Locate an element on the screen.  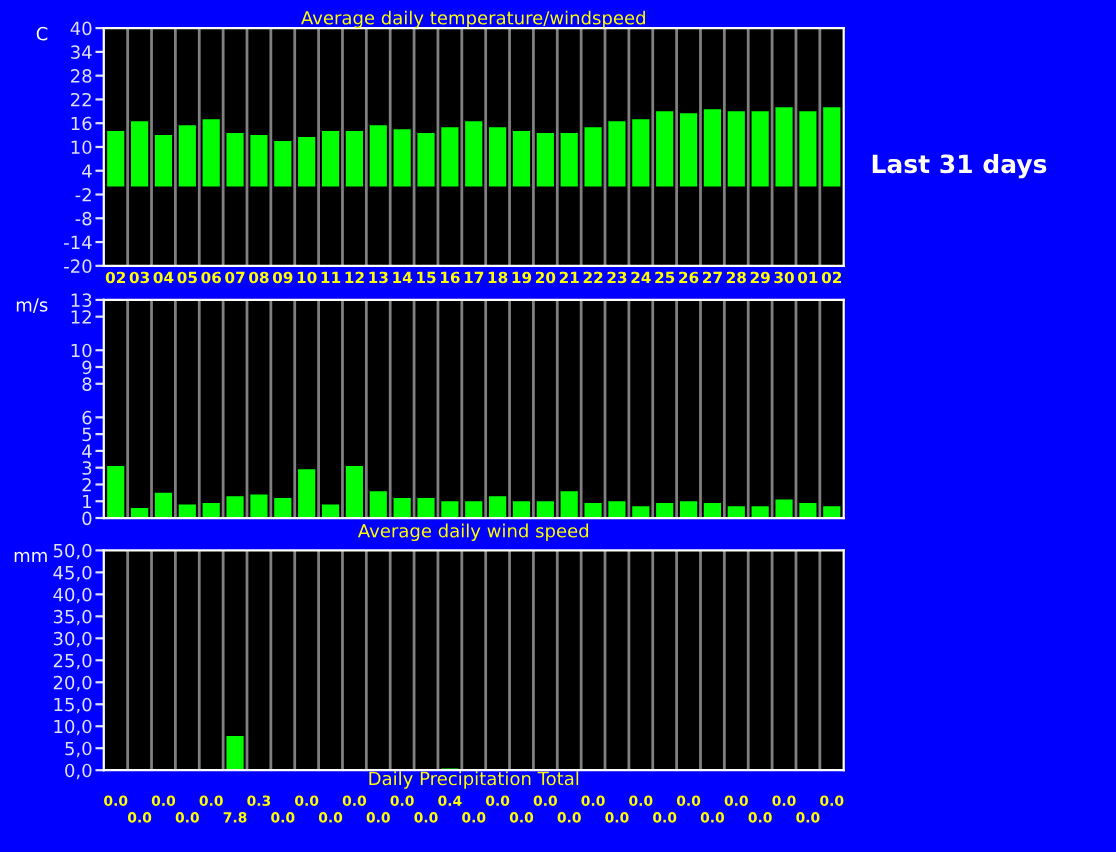
y-tick-label: -8 is located at coordinates (83, 218).